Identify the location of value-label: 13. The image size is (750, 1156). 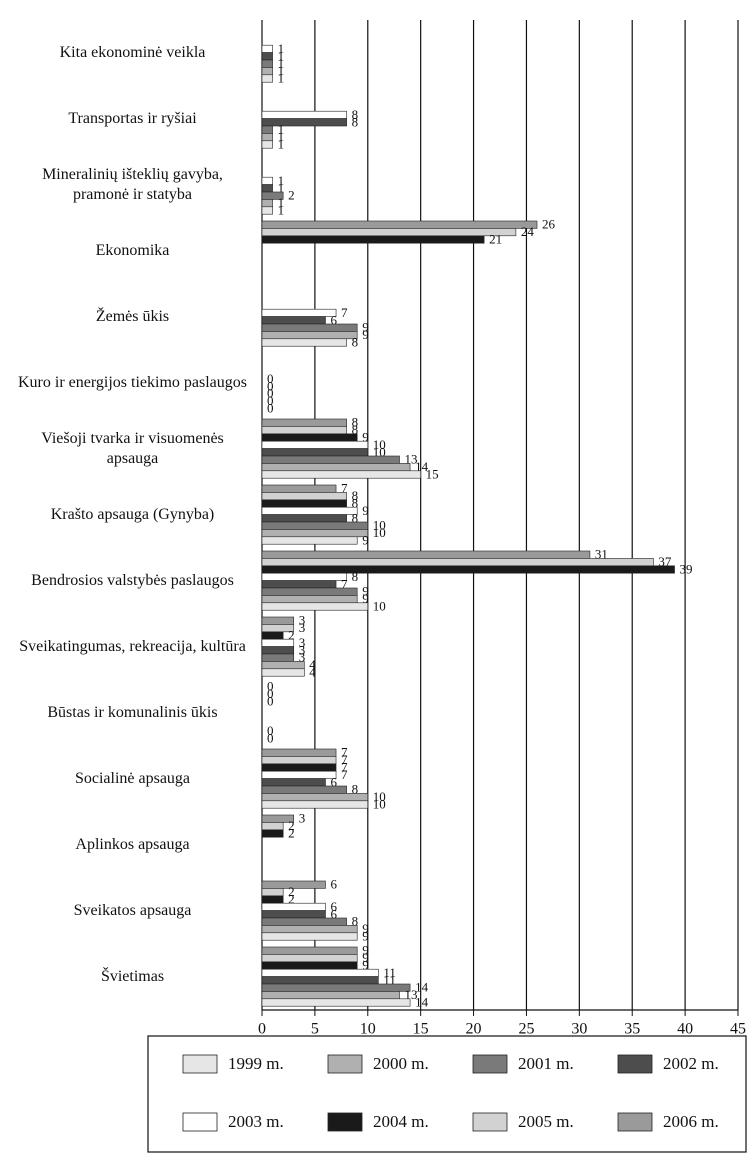
(411, 994).